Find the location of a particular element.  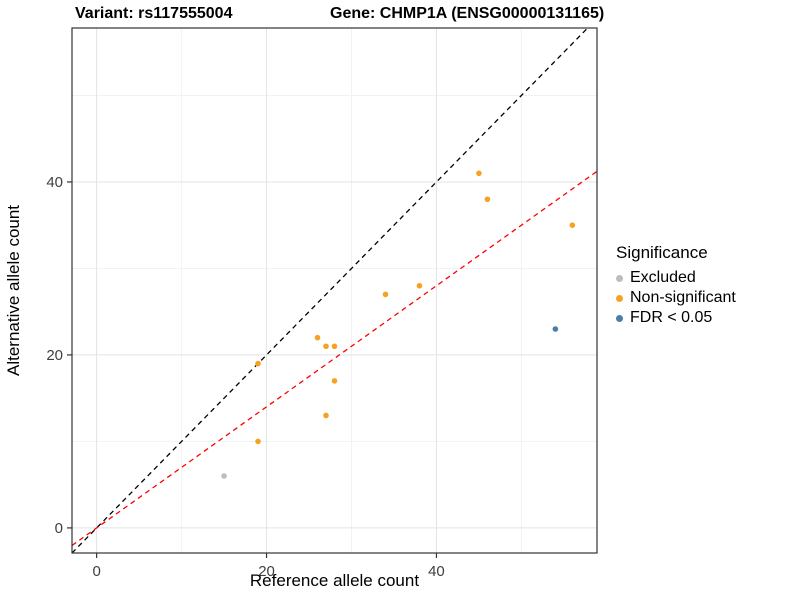

legend-item-label: FDR < 0.05 is located at coordinates (671, 317).